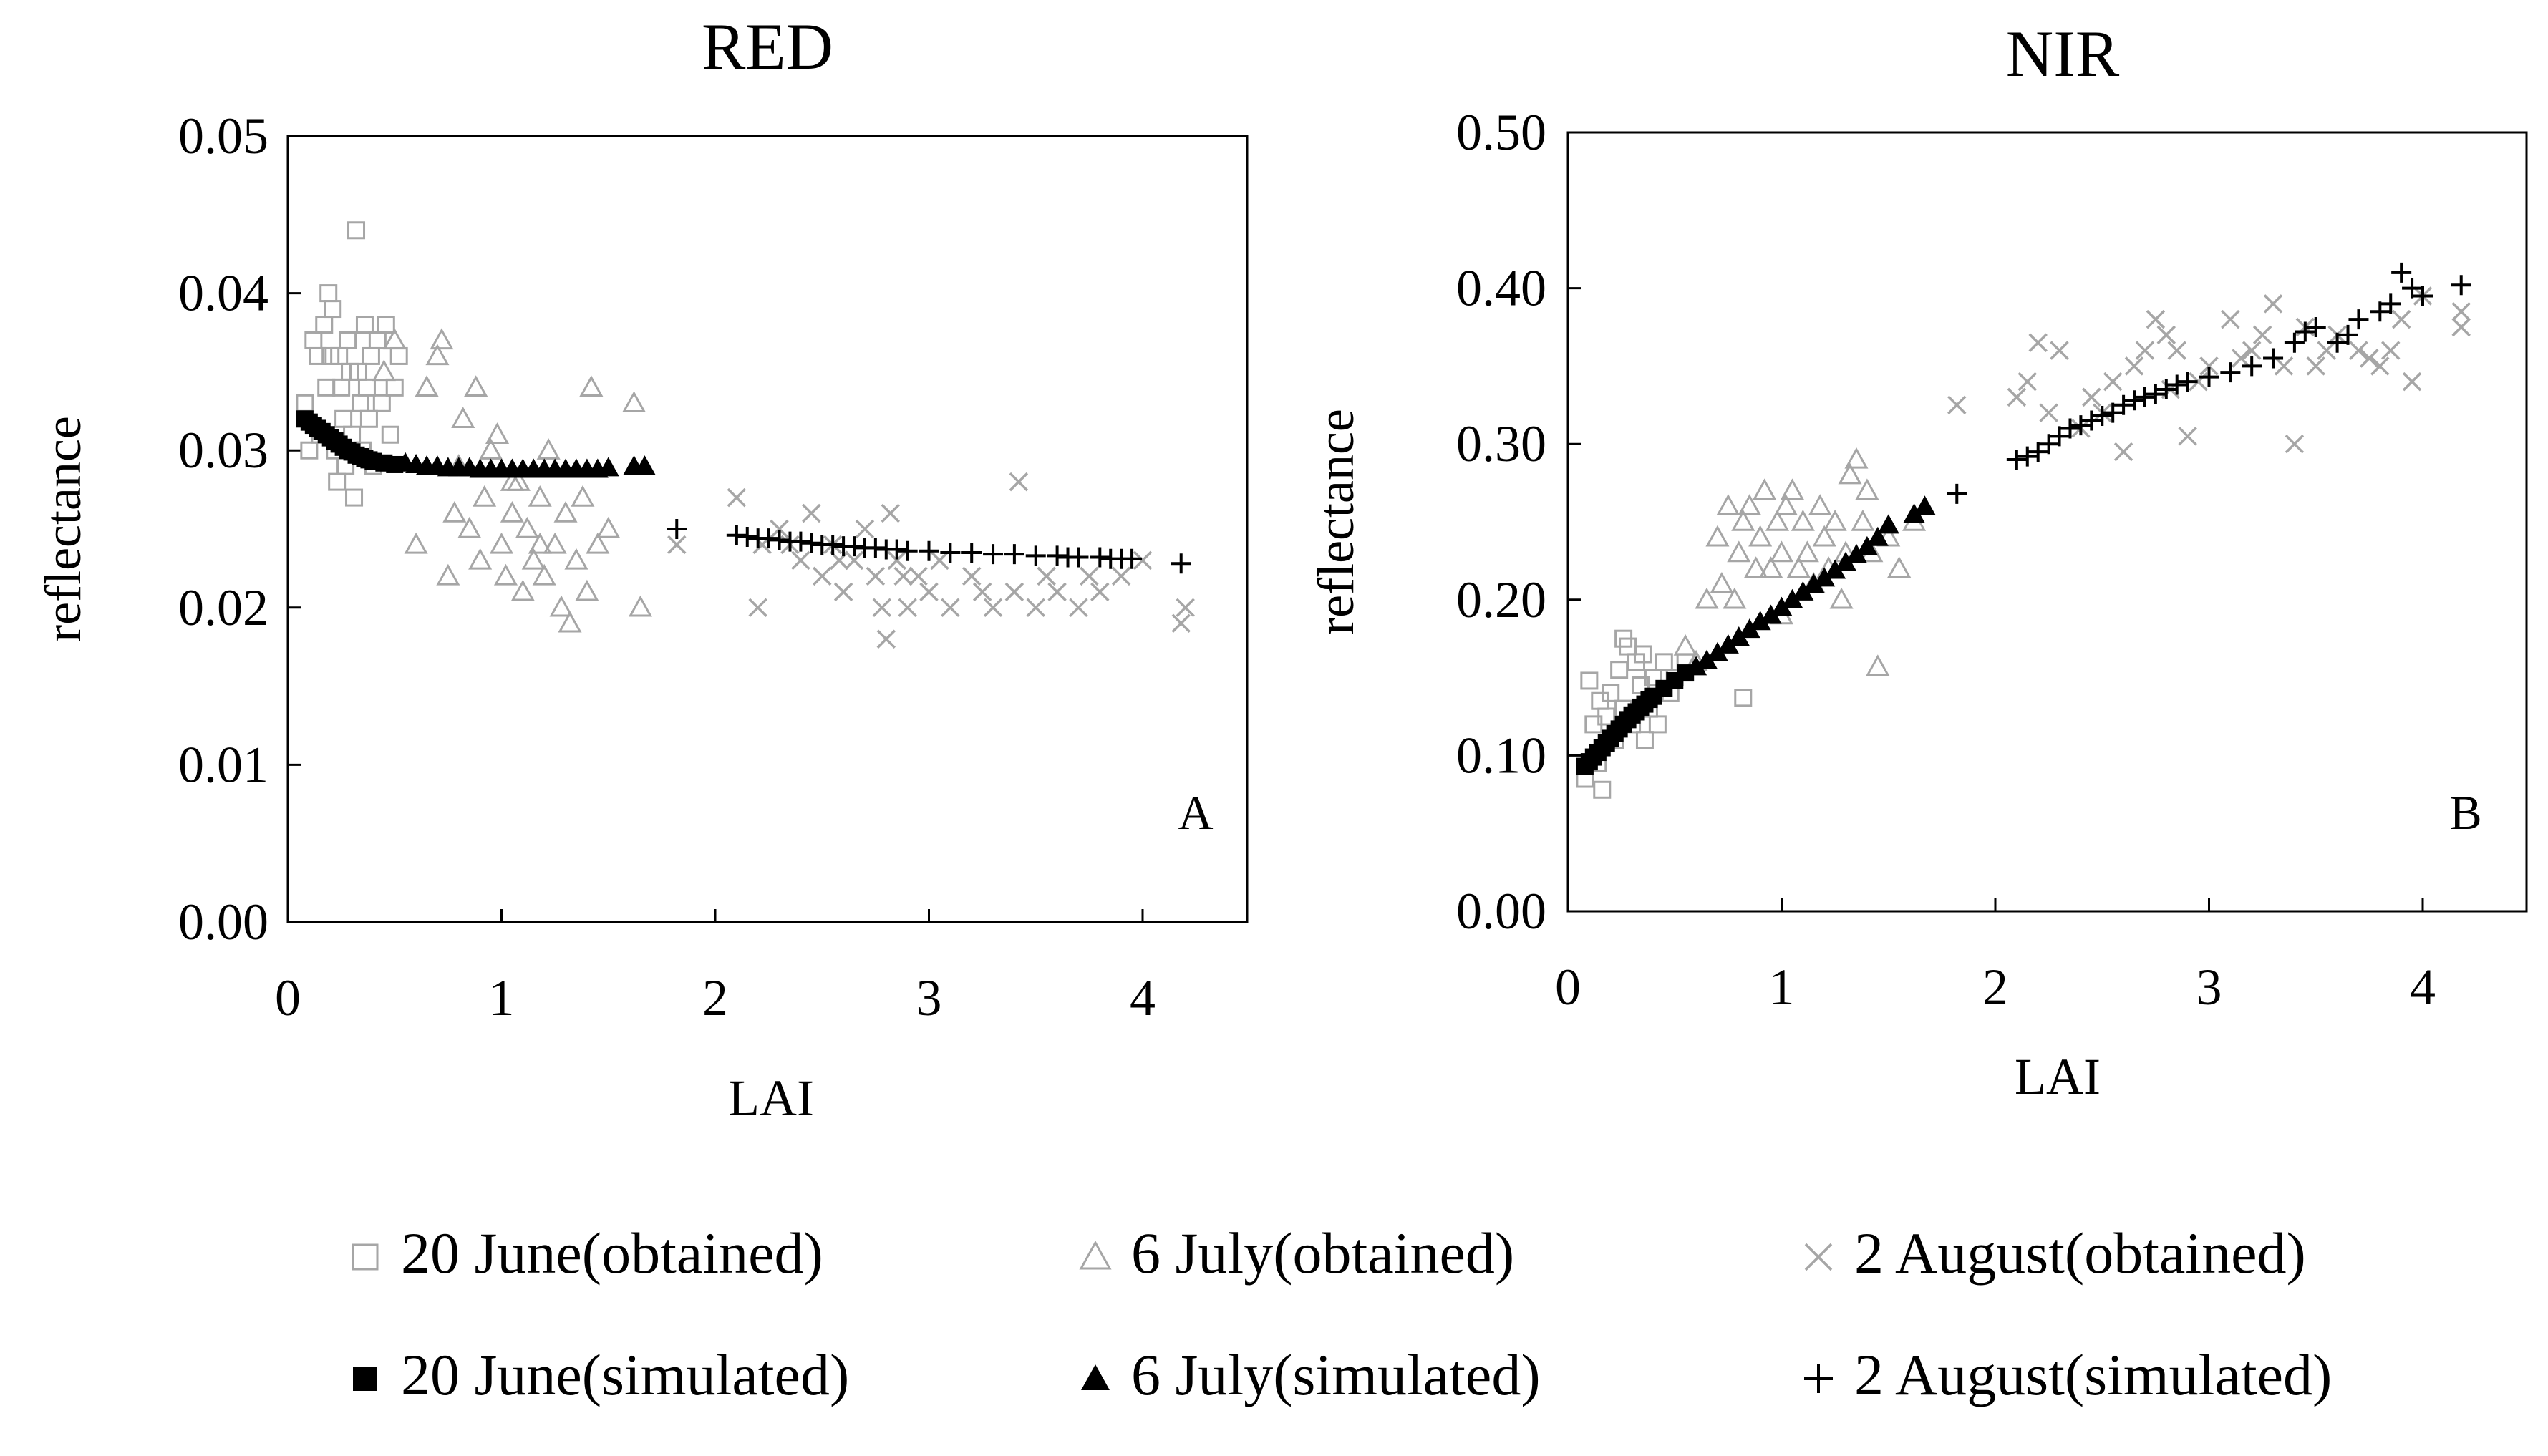 The width and height of the screenshot is (2548, 1456). Describe the element at coordinates (2209, 987) in the screenshot. I see `x-tick-label: 3` at that location.